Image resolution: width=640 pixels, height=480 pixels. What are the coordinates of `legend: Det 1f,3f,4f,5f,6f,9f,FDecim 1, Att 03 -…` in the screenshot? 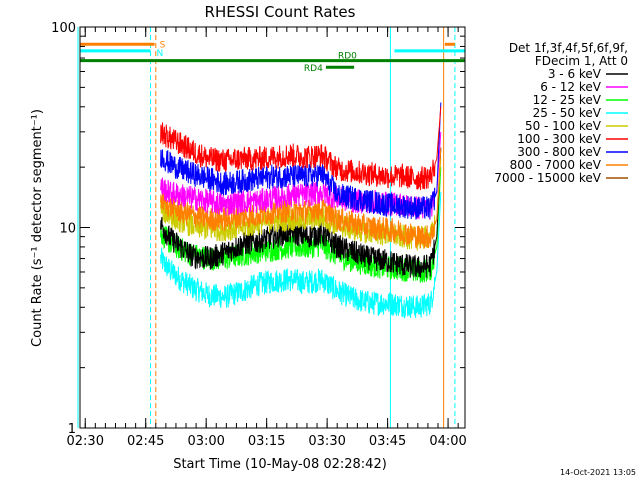 It's located at (561, 113).